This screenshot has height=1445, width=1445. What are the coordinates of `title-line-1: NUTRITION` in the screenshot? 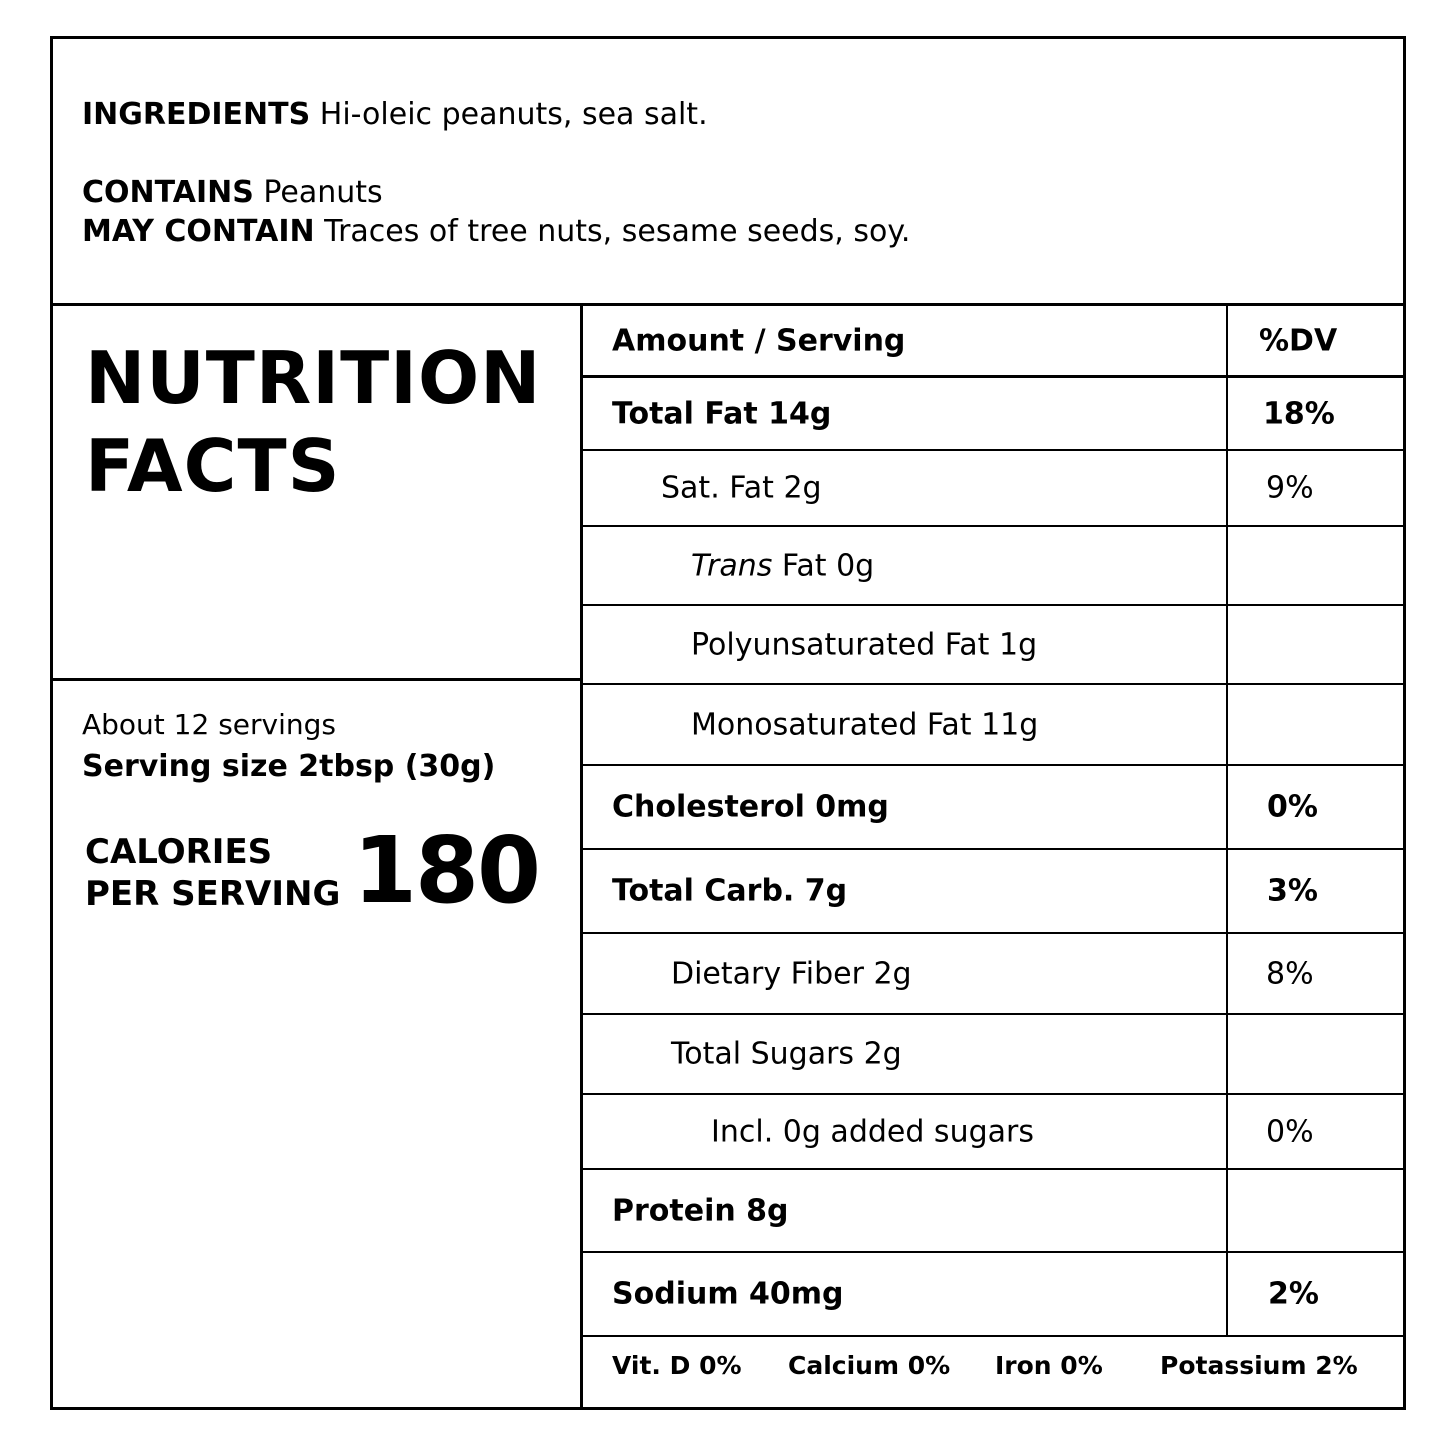 It's located at (313, 378).